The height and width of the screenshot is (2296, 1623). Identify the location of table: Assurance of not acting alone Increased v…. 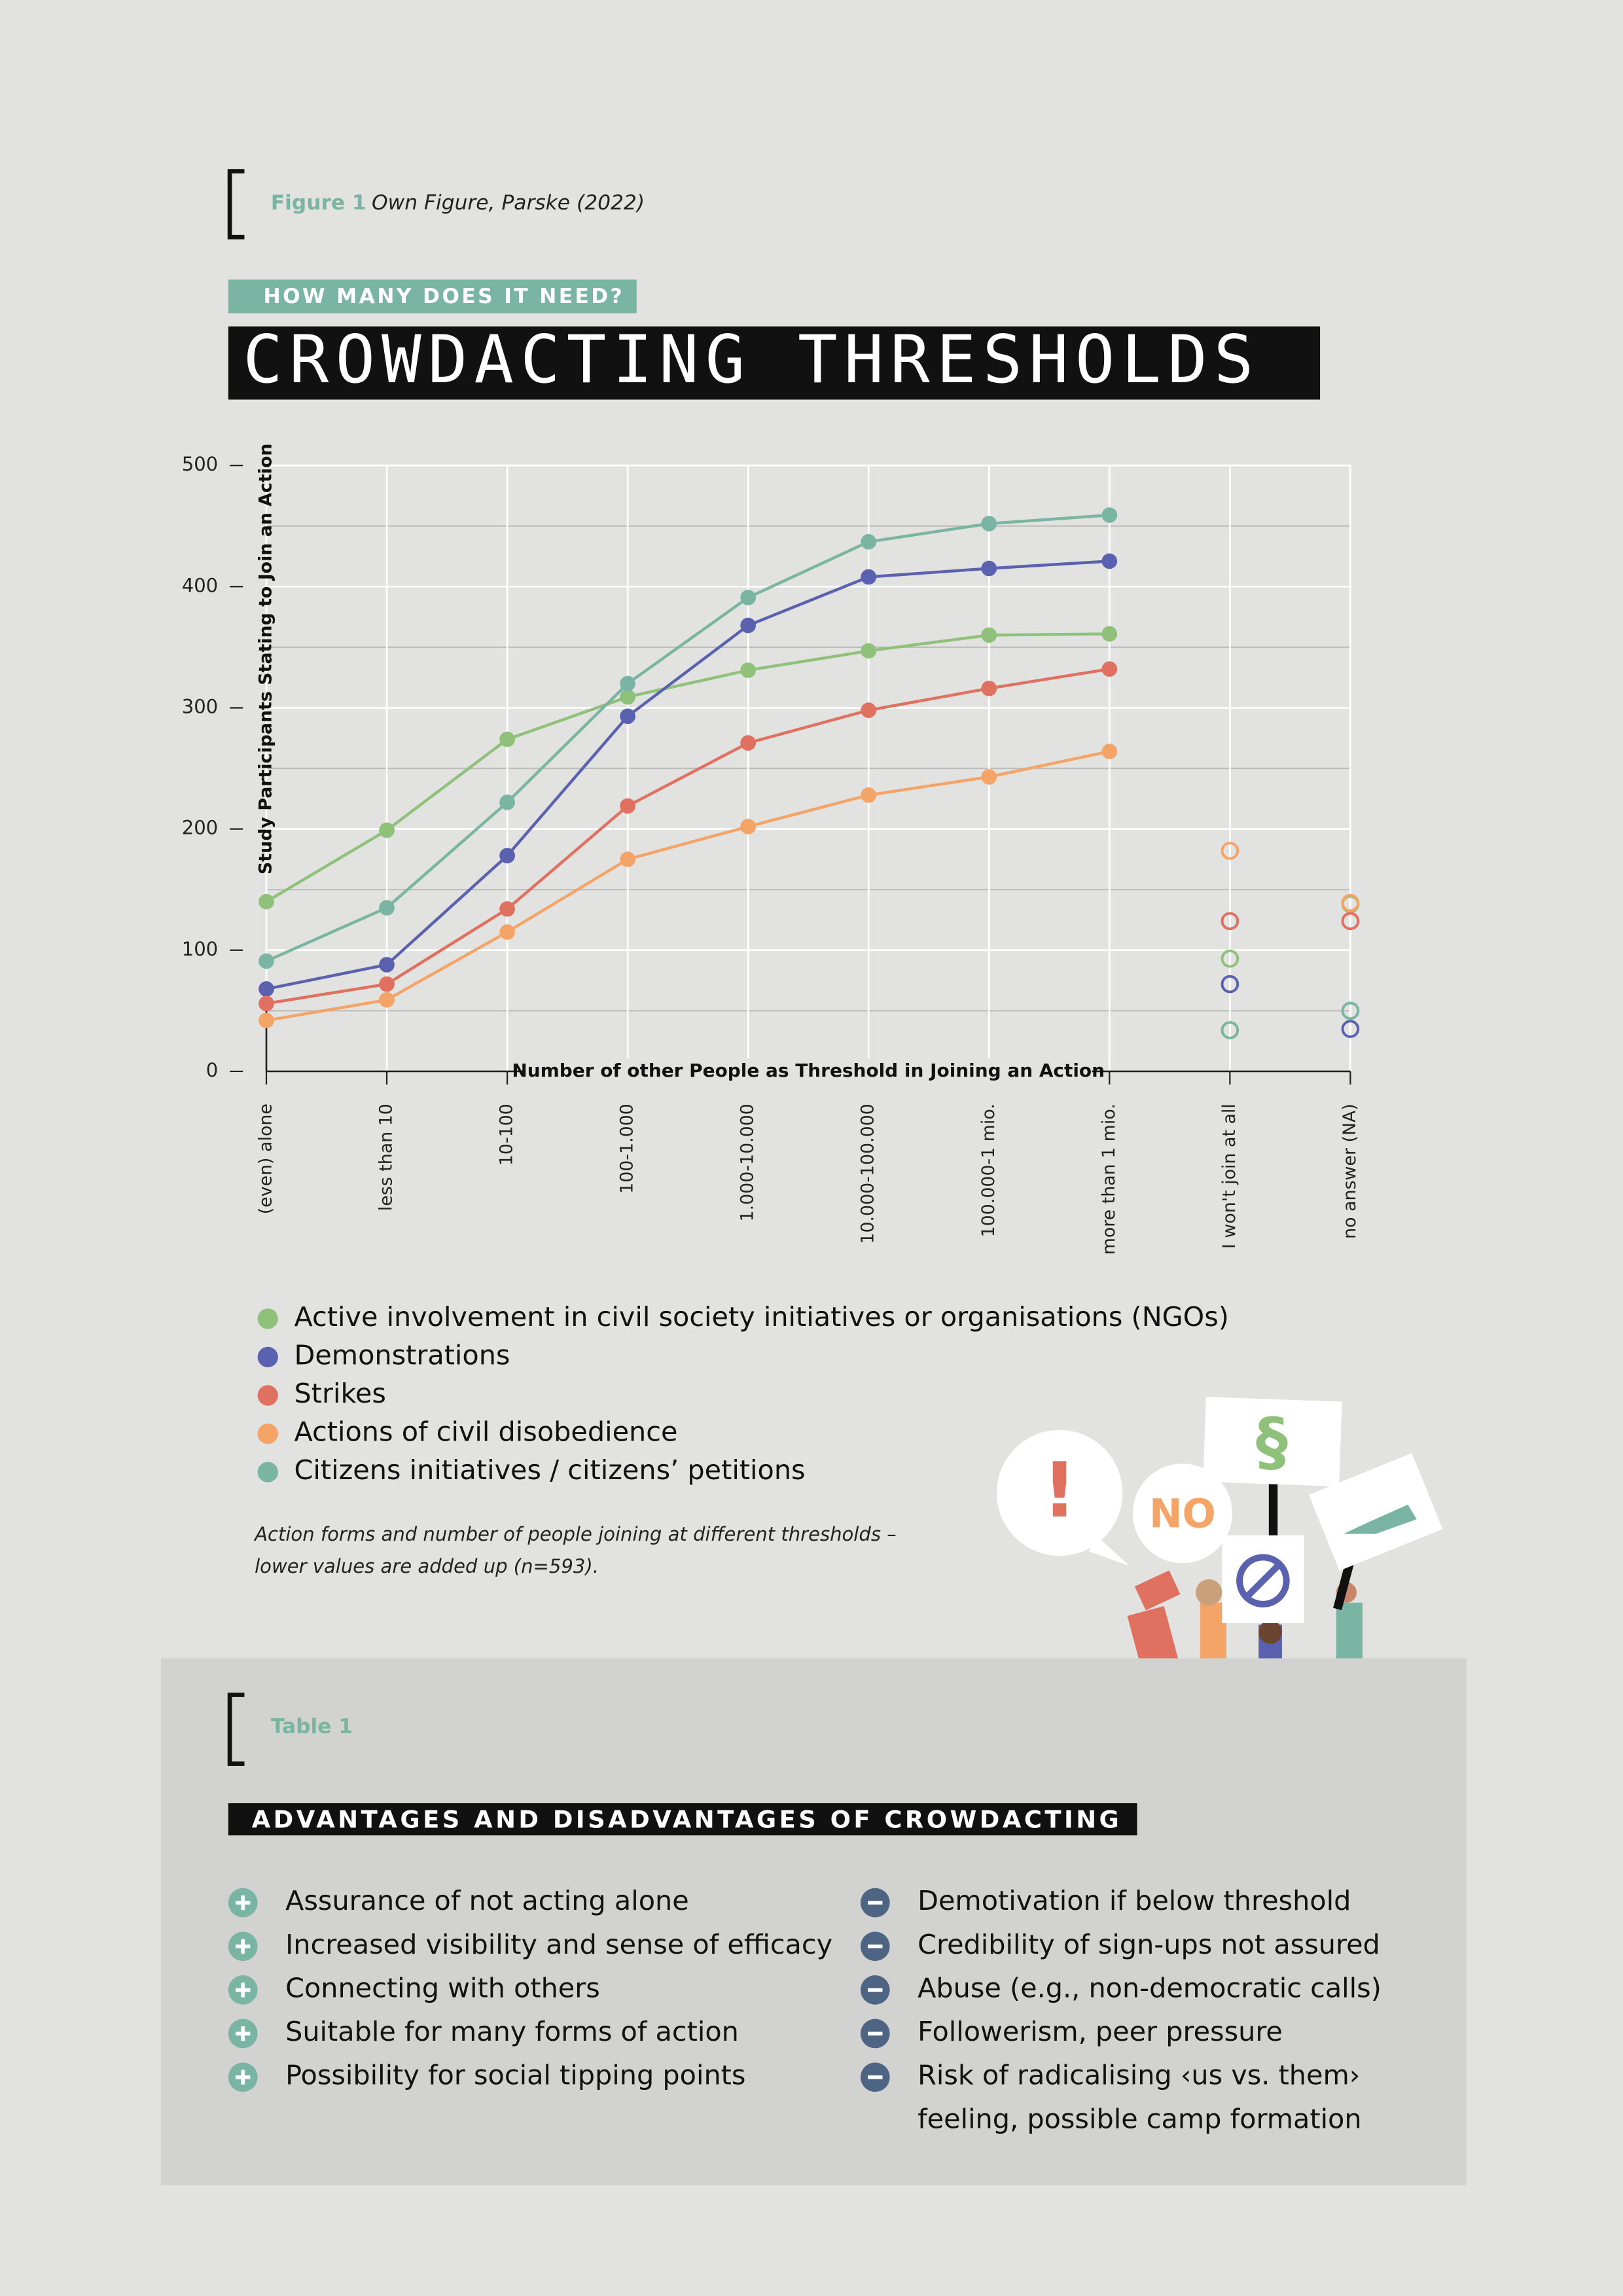
(805, 2009).